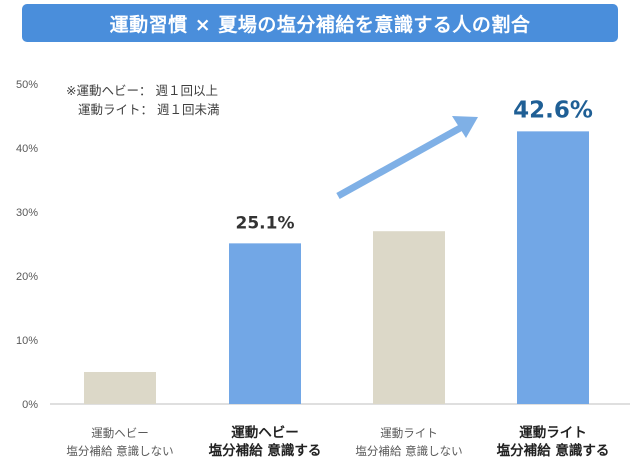 The height and width of the screenshot is (475, 640). I want to click on y-tick-label: 40%, so click(27, 149).